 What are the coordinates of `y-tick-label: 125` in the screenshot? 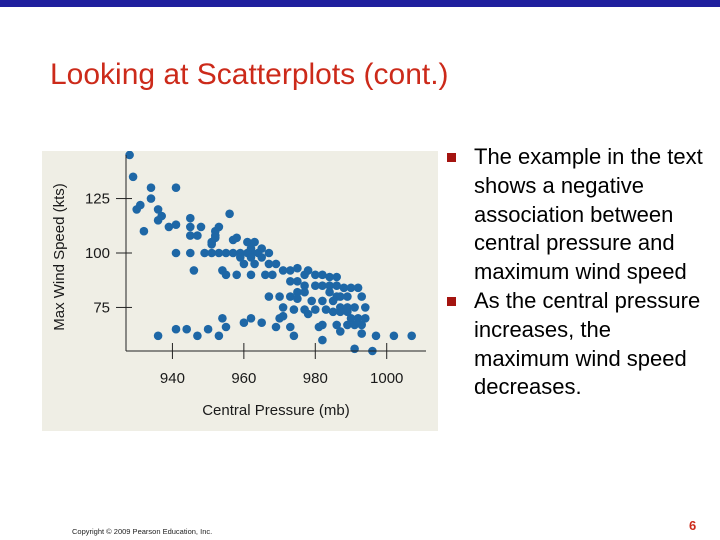 It's located at (97, 199).